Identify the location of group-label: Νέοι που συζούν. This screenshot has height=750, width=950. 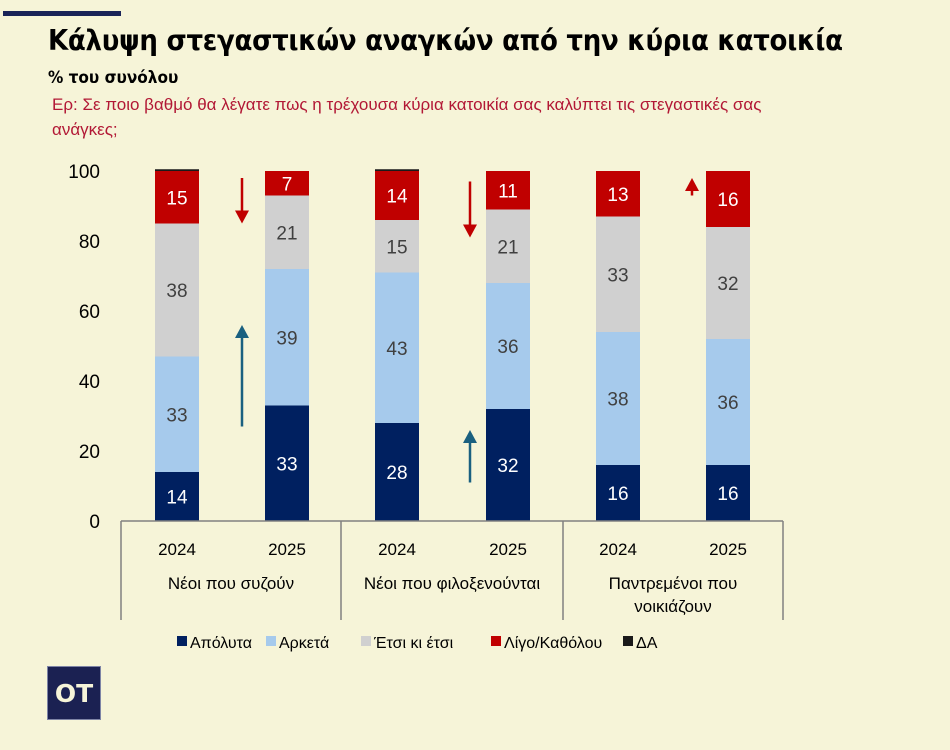
(231, 583).